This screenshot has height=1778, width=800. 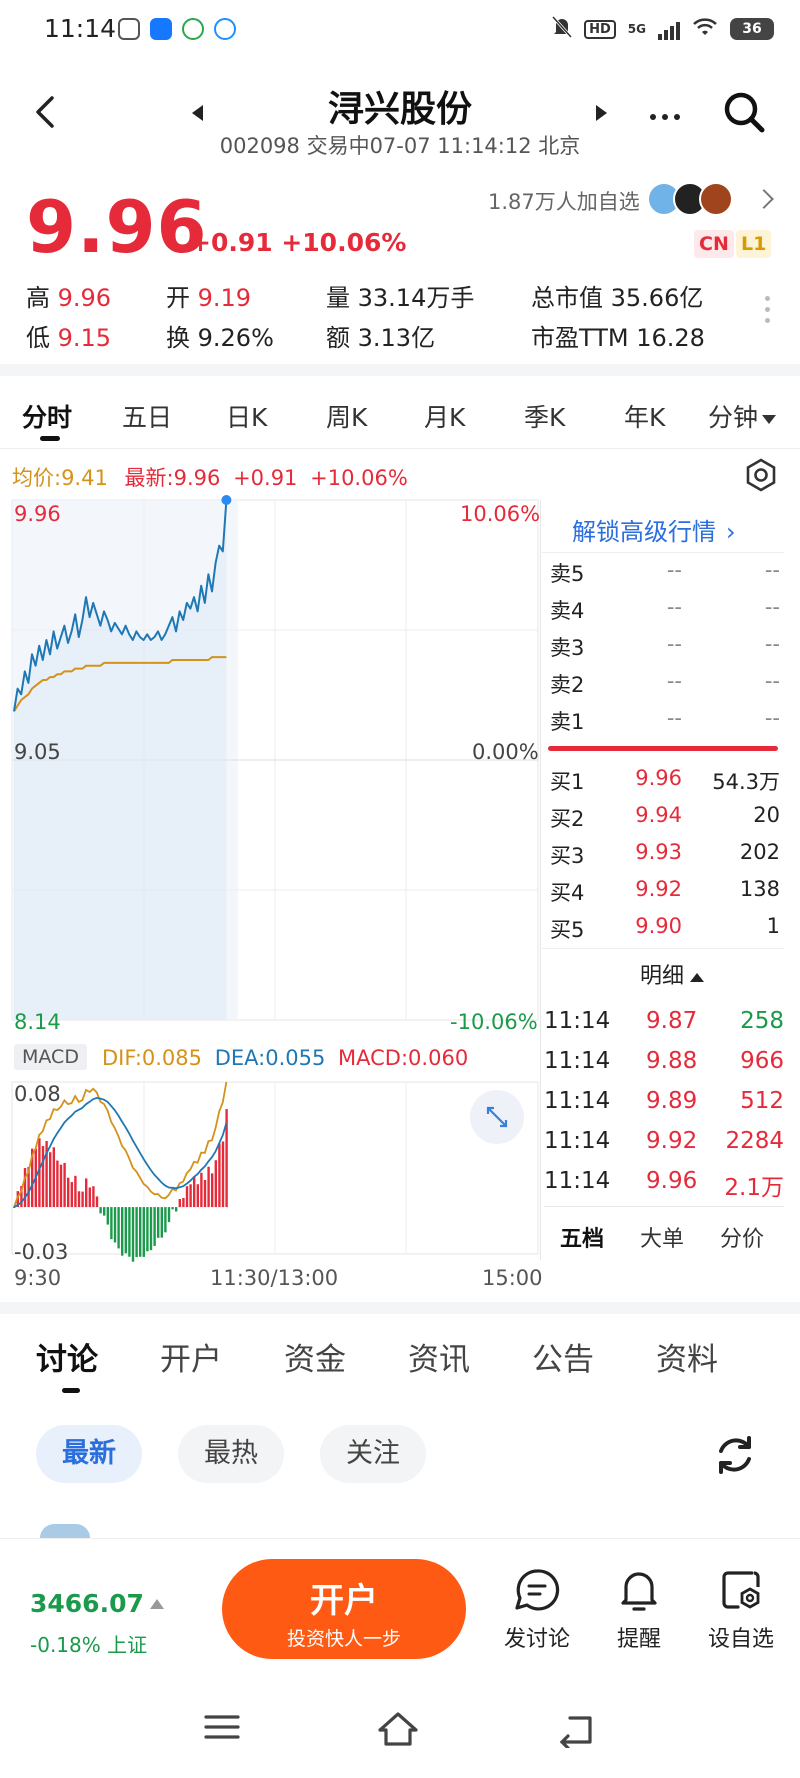 I want to click on macd-top-label: 0.08, so click(x=37, y=1094).